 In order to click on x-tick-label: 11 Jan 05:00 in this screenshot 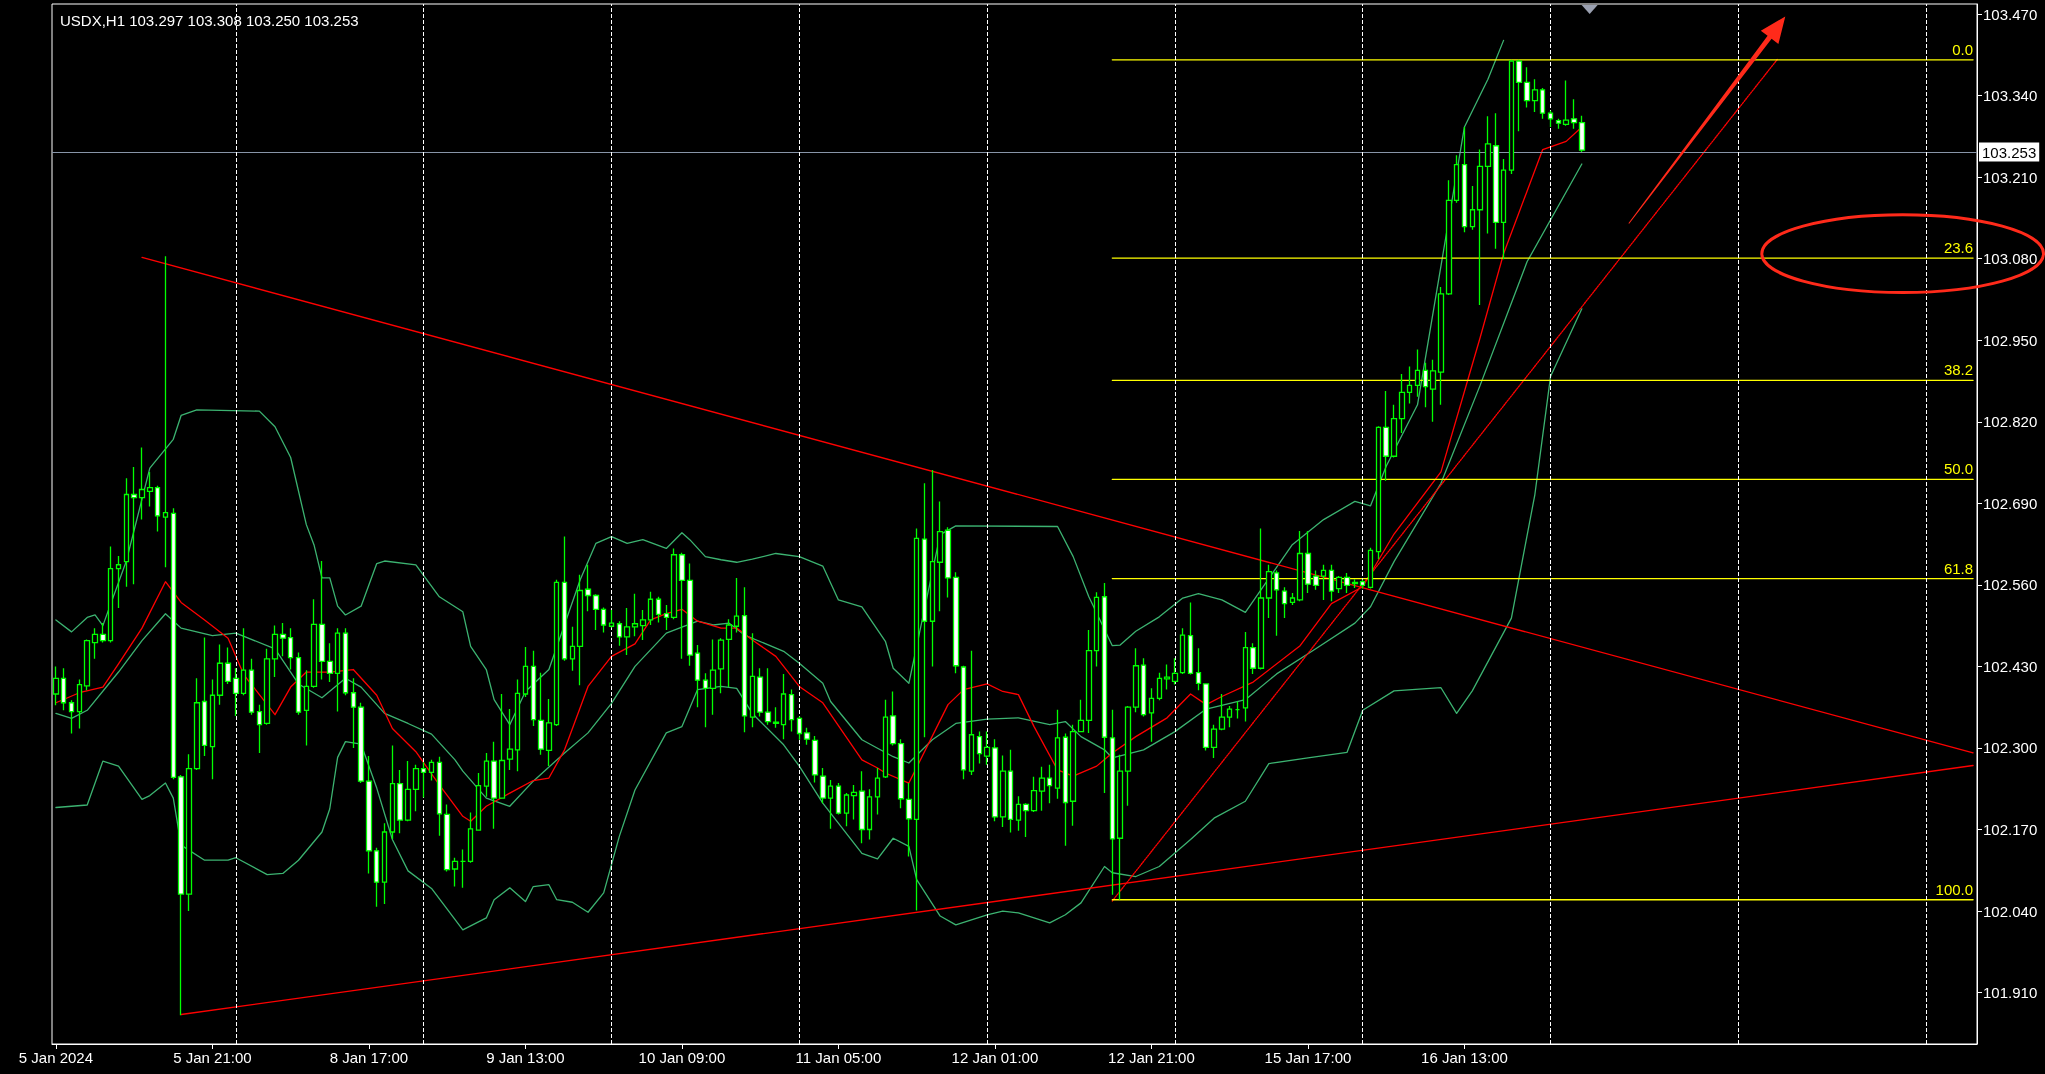, I will do `click(838, 1057)`.